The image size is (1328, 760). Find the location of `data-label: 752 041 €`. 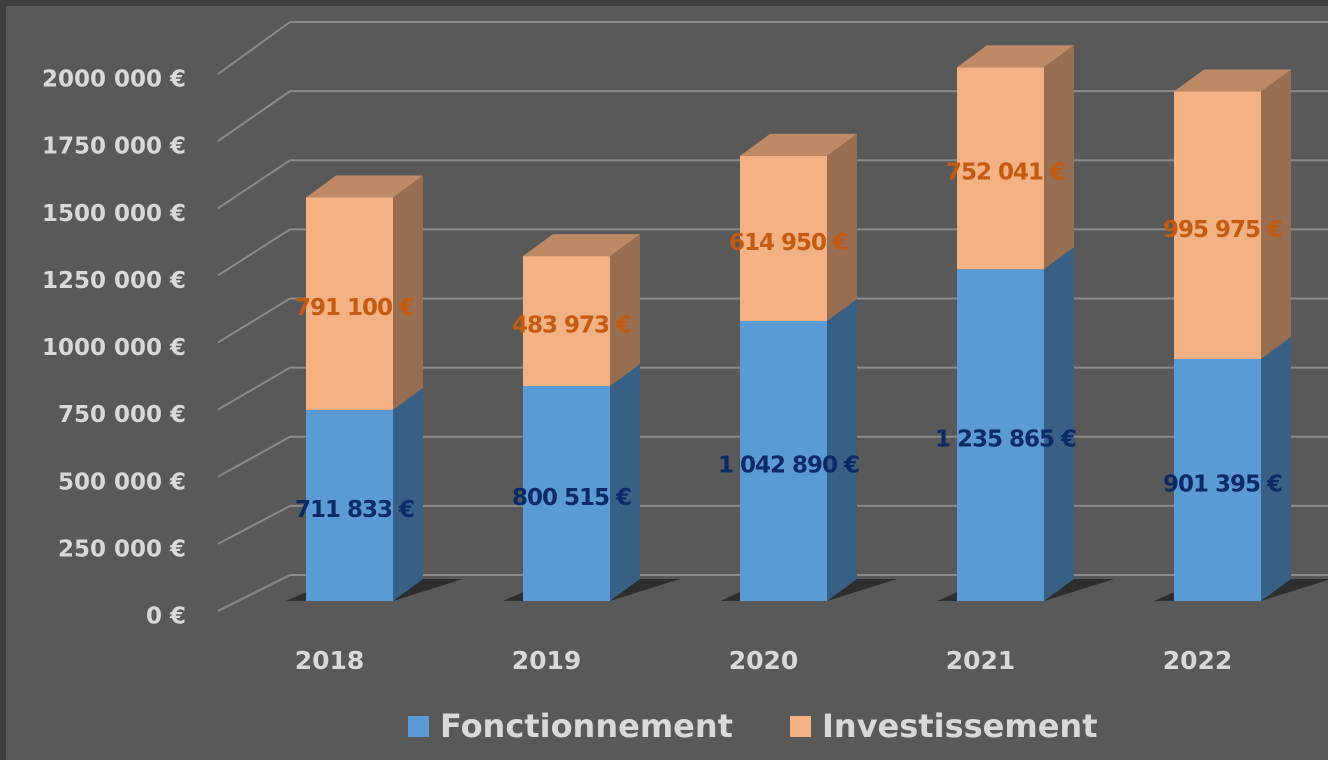

data-label: 752 041 € is located at coordinates (1005, 173).